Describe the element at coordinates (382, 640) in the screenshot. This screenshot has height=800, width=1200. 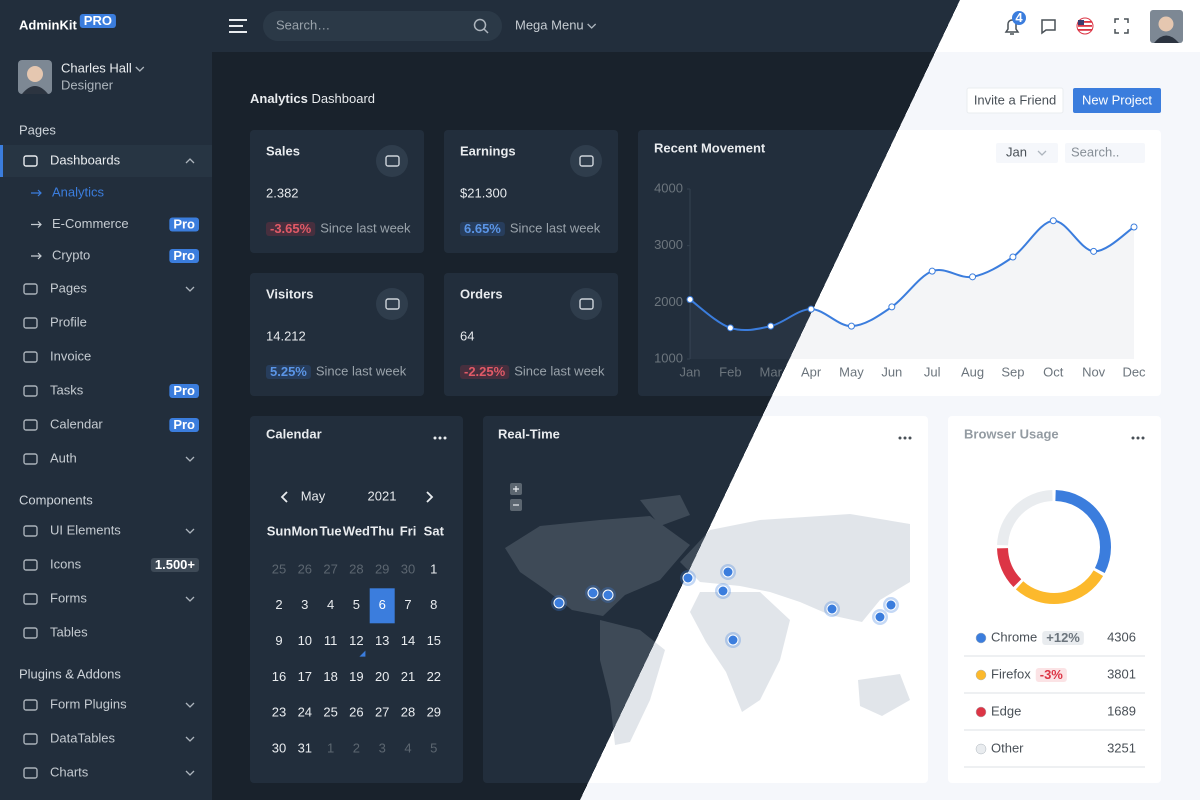
I see `calendar-day: 13` at that location.